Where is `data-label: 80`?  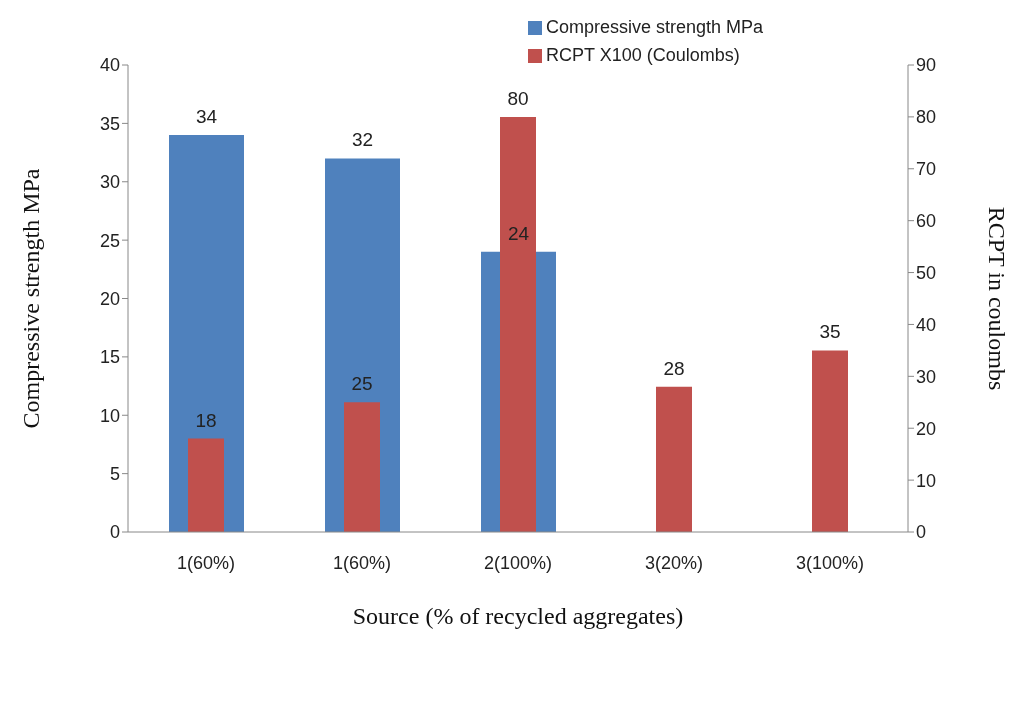 data-label: 80 is located at coordinates (518, 98).